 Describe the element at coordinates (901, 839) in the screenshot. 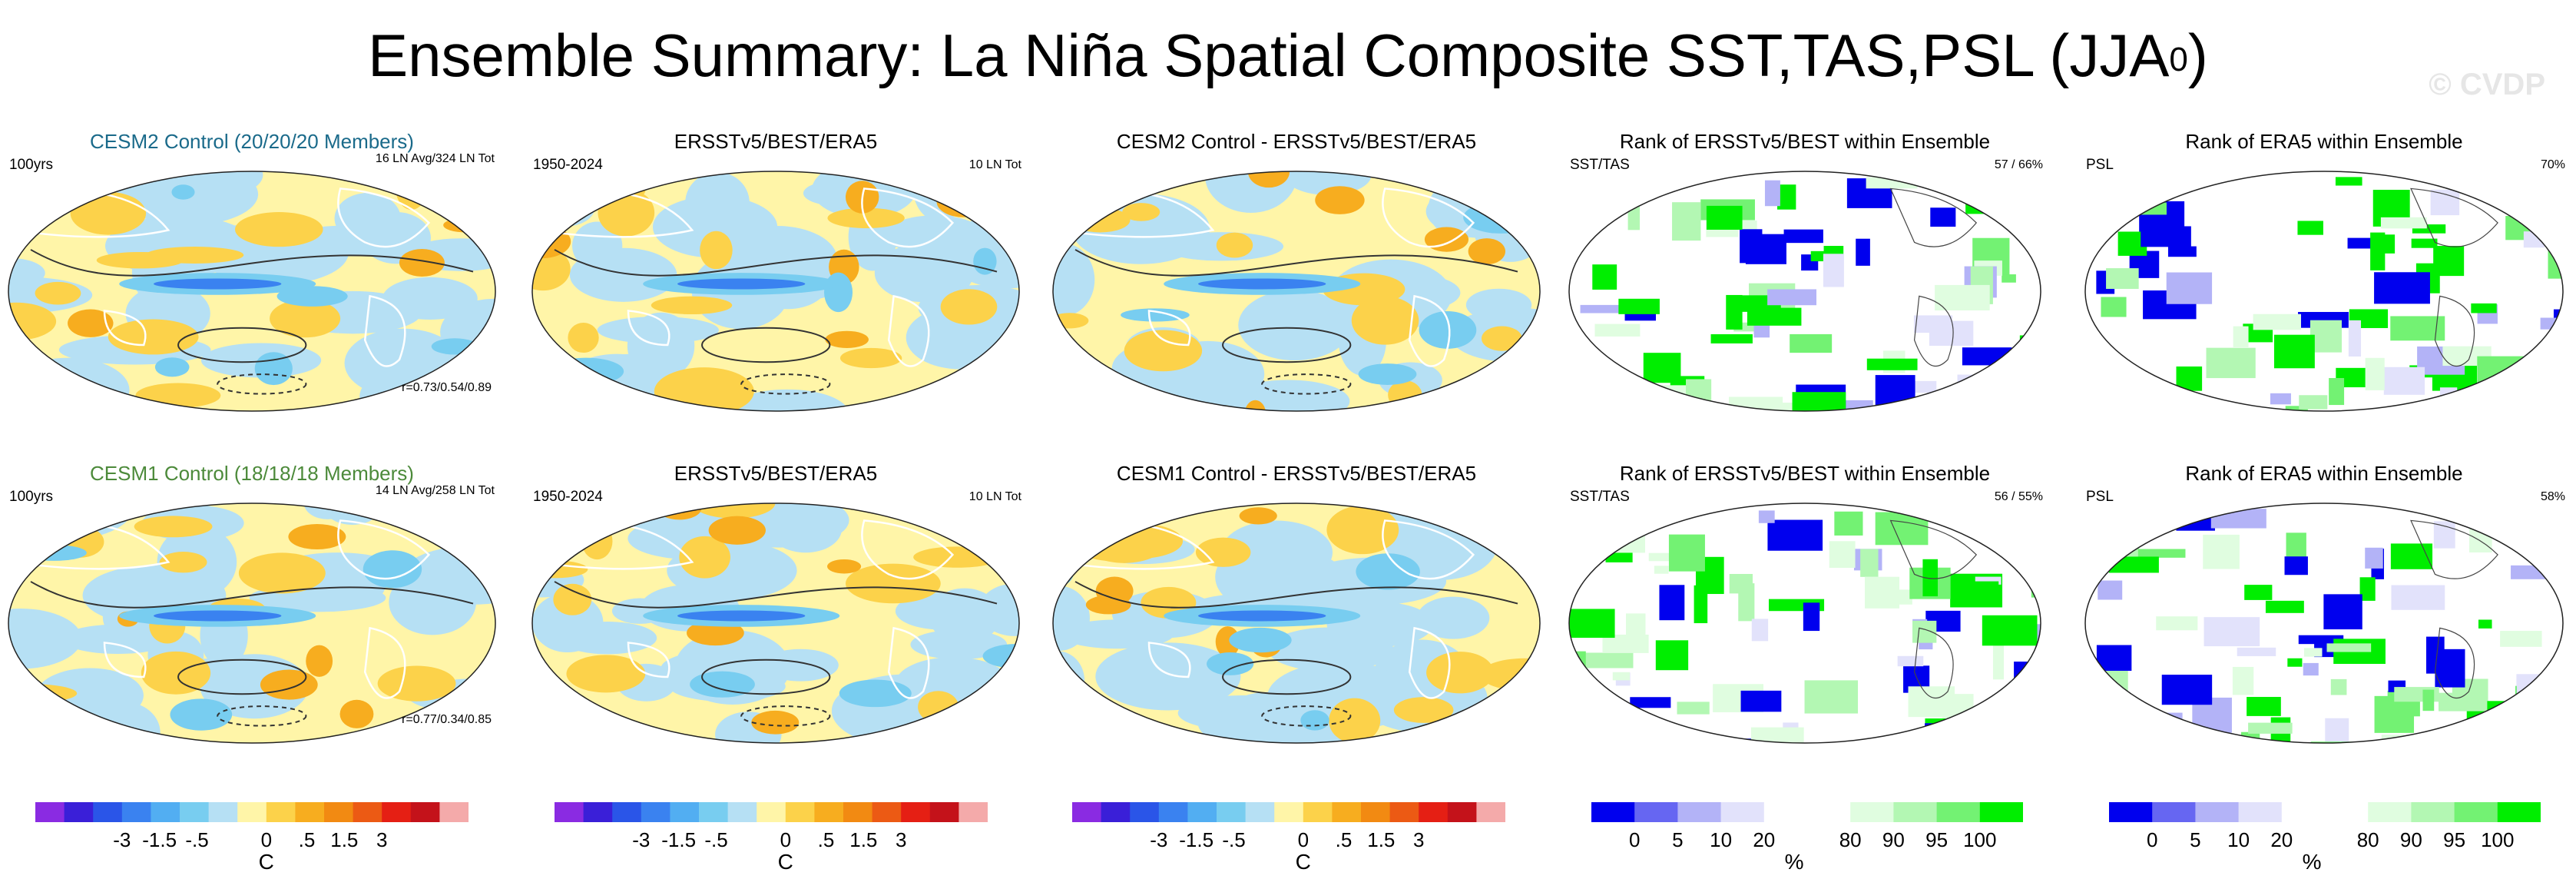

I see `colorbar-tick-label: 3` at that location.